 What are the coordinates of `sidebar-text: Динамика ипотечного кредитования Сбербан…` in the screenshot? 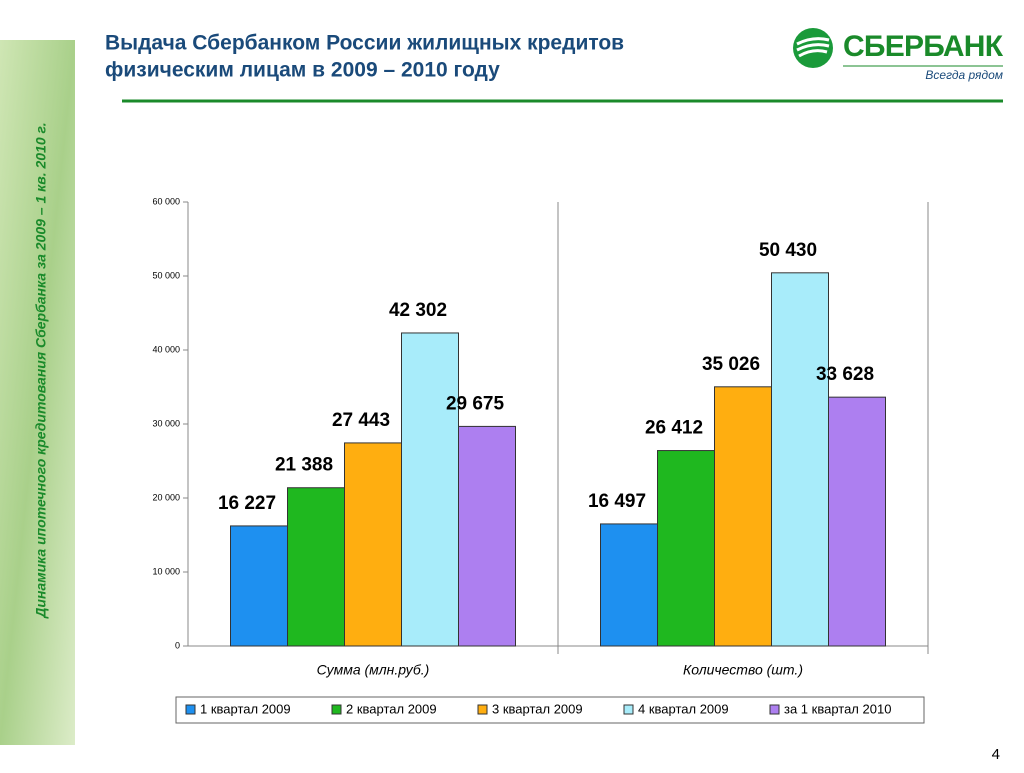 It's located at (41, 370).